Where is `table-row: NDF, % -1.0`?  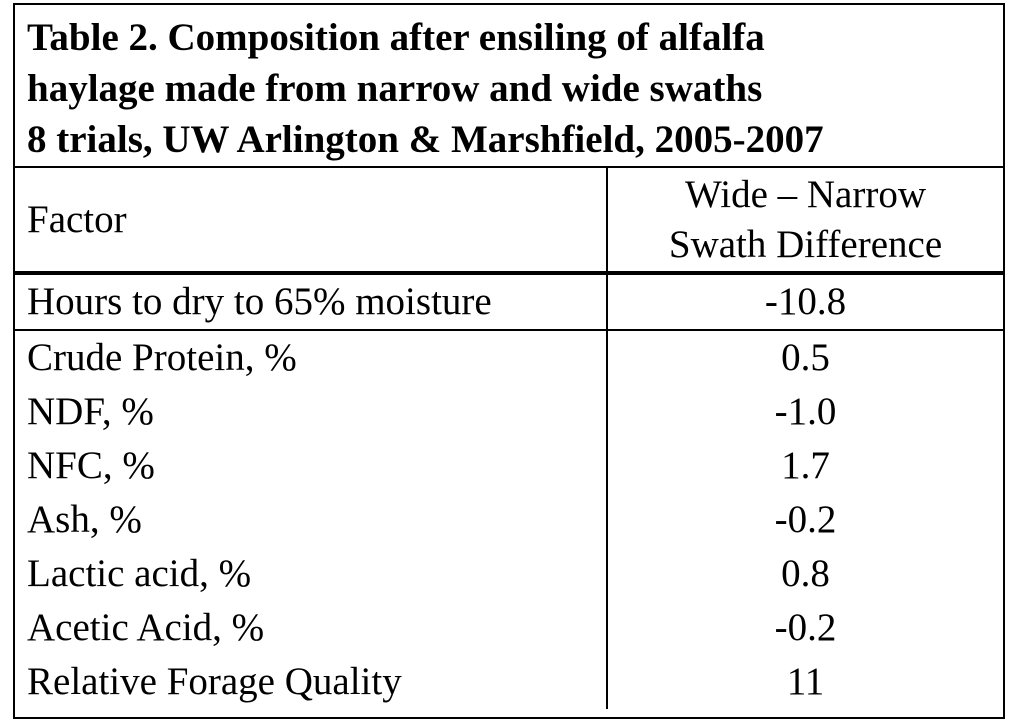
table-row: NDF, % -1.0 is located at coordinates (509, 412).